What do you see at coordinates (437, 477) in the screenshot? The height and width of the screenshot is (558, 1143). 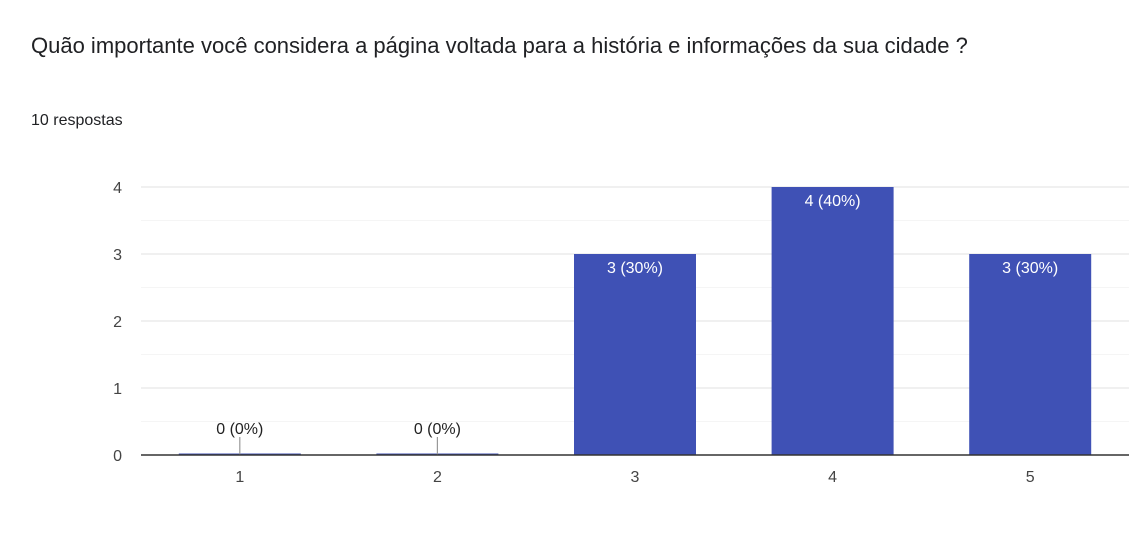 I see `x-tick-label: 2` at bounding box center [437, 477].